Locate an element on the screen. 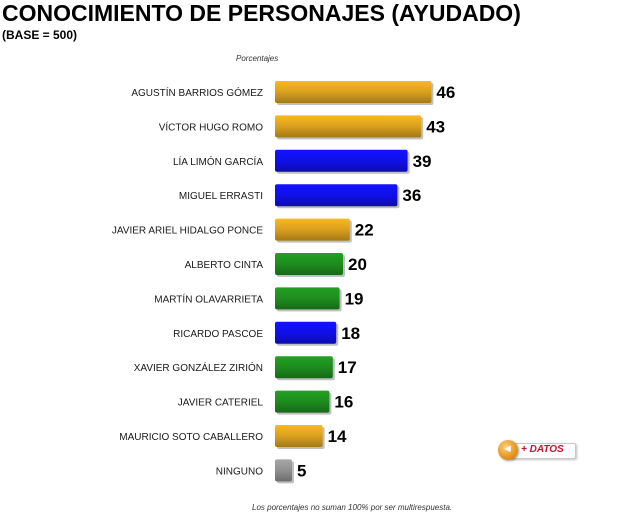 The image size is (634, 524). more-data-label: + DATOS is located at coordinates (542, 449).